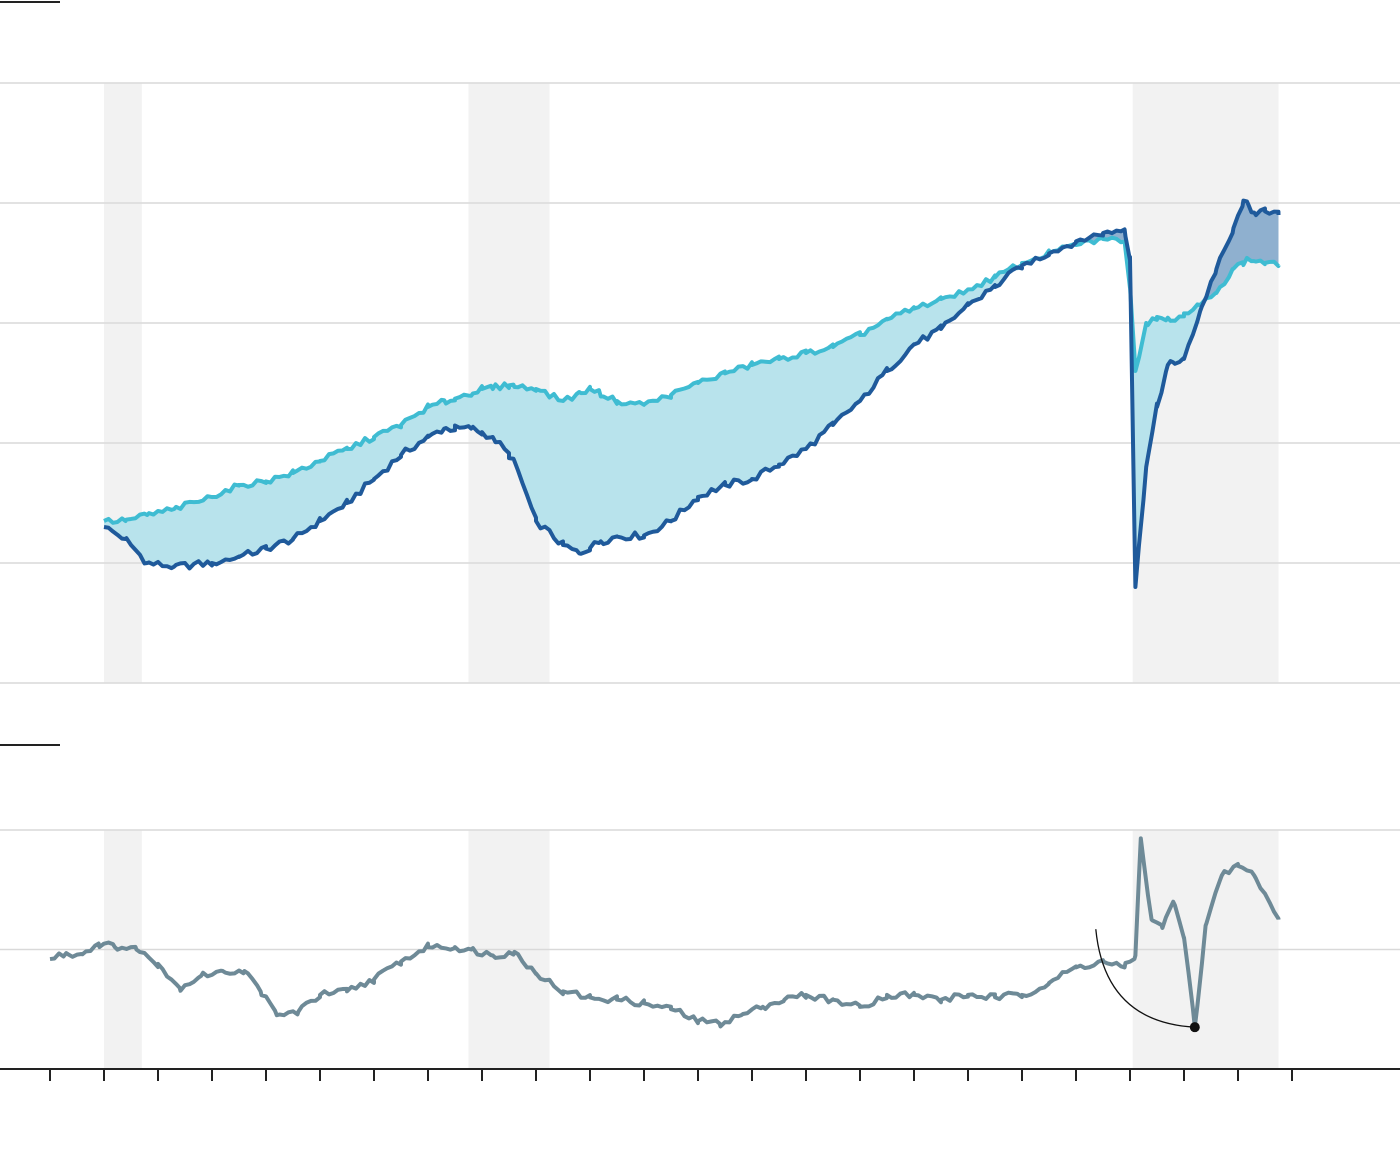 This screenshot has width=1400, height=1166. I want to click on bottom-ratio-line, so click(665, 933).